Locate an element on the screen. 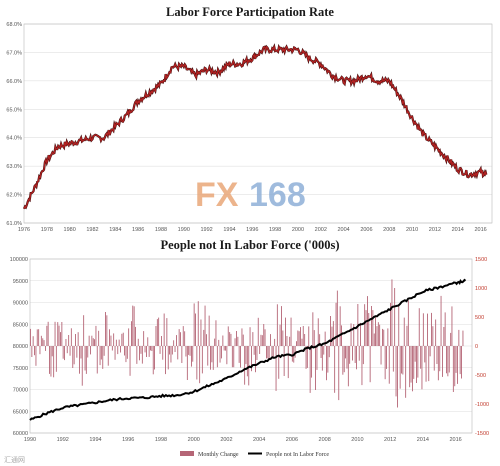 This screenshot has width=500, height=466. top-x-tick-label: 2002 is located at coordinates (321, 230).